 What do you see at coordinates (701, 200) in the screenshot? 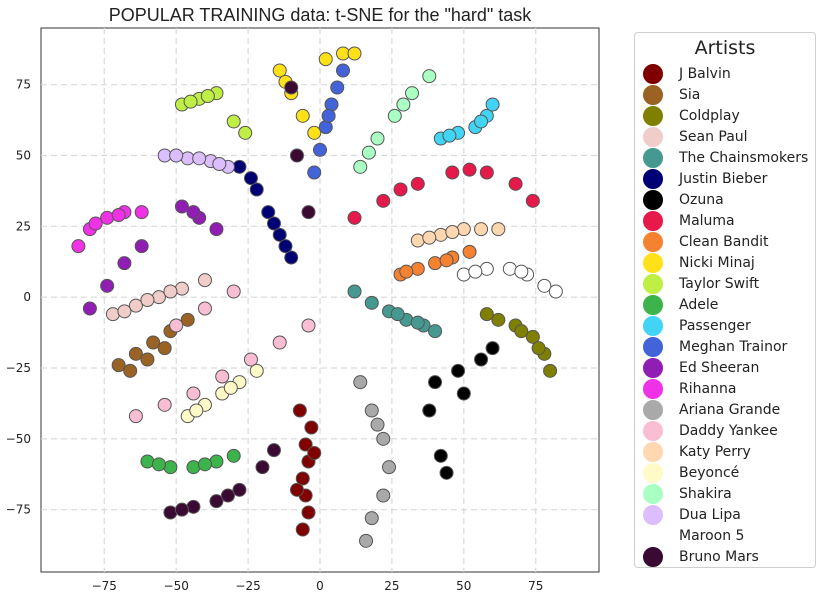
I see `legend-label: Ozuna` at bounding box center [701, 200].